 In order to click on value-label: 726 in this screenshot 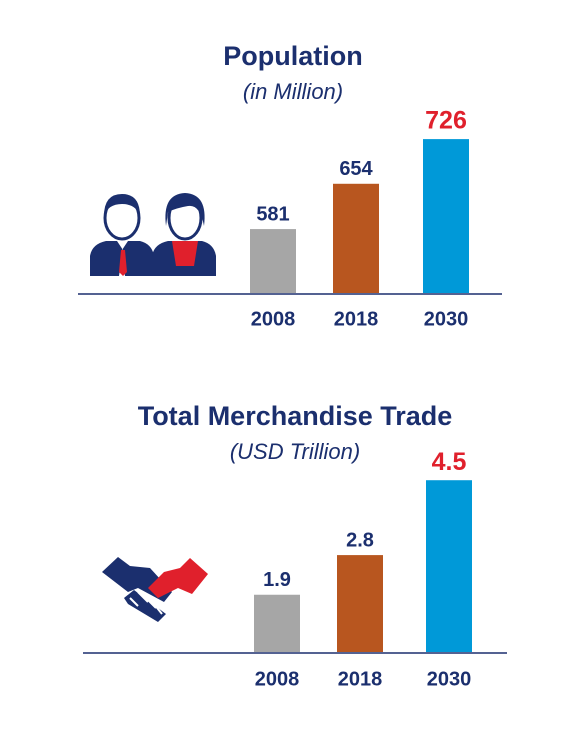, I will do `click(446, 121)`.